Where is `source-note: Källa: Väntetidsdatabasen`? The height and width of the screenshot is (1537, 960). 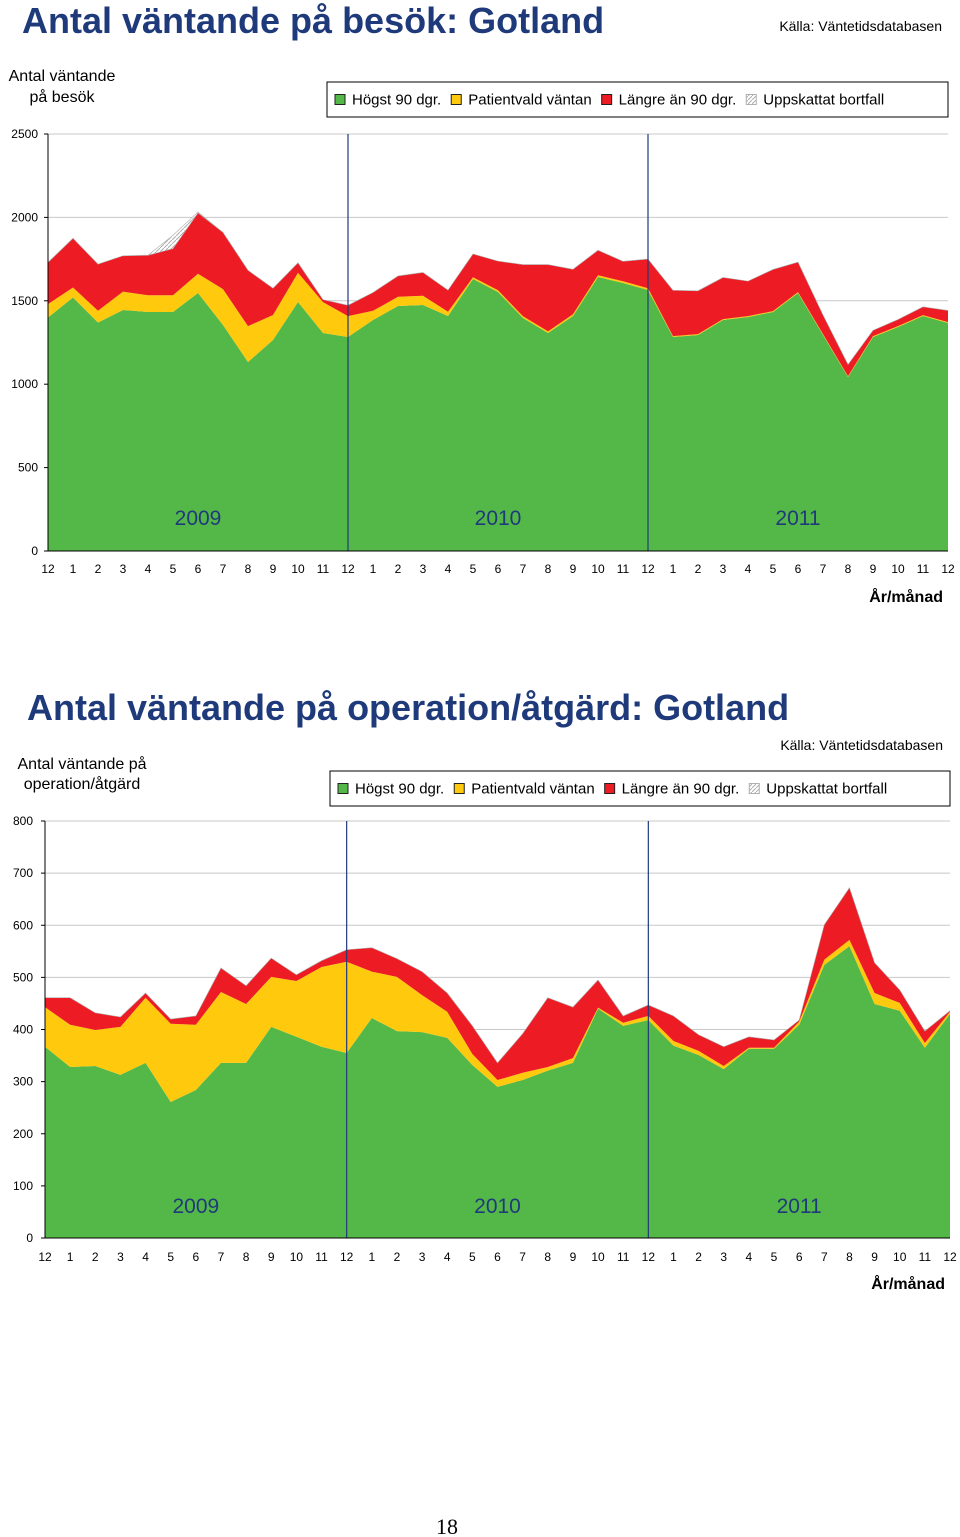
source-note: Källa: Väntetidsdatabasen is located at coordinates (861, 745).